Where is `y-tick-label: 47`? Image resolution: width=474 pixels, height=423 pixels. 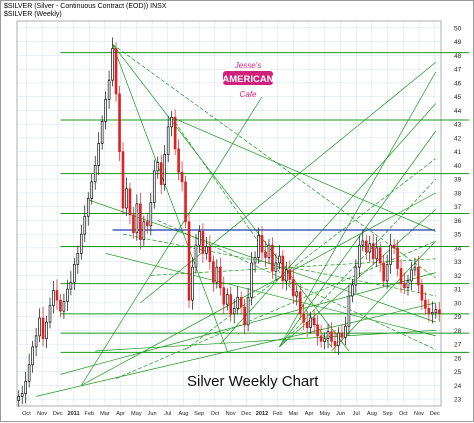 y-tick-label: 47 is located at coordinates (458, 70).